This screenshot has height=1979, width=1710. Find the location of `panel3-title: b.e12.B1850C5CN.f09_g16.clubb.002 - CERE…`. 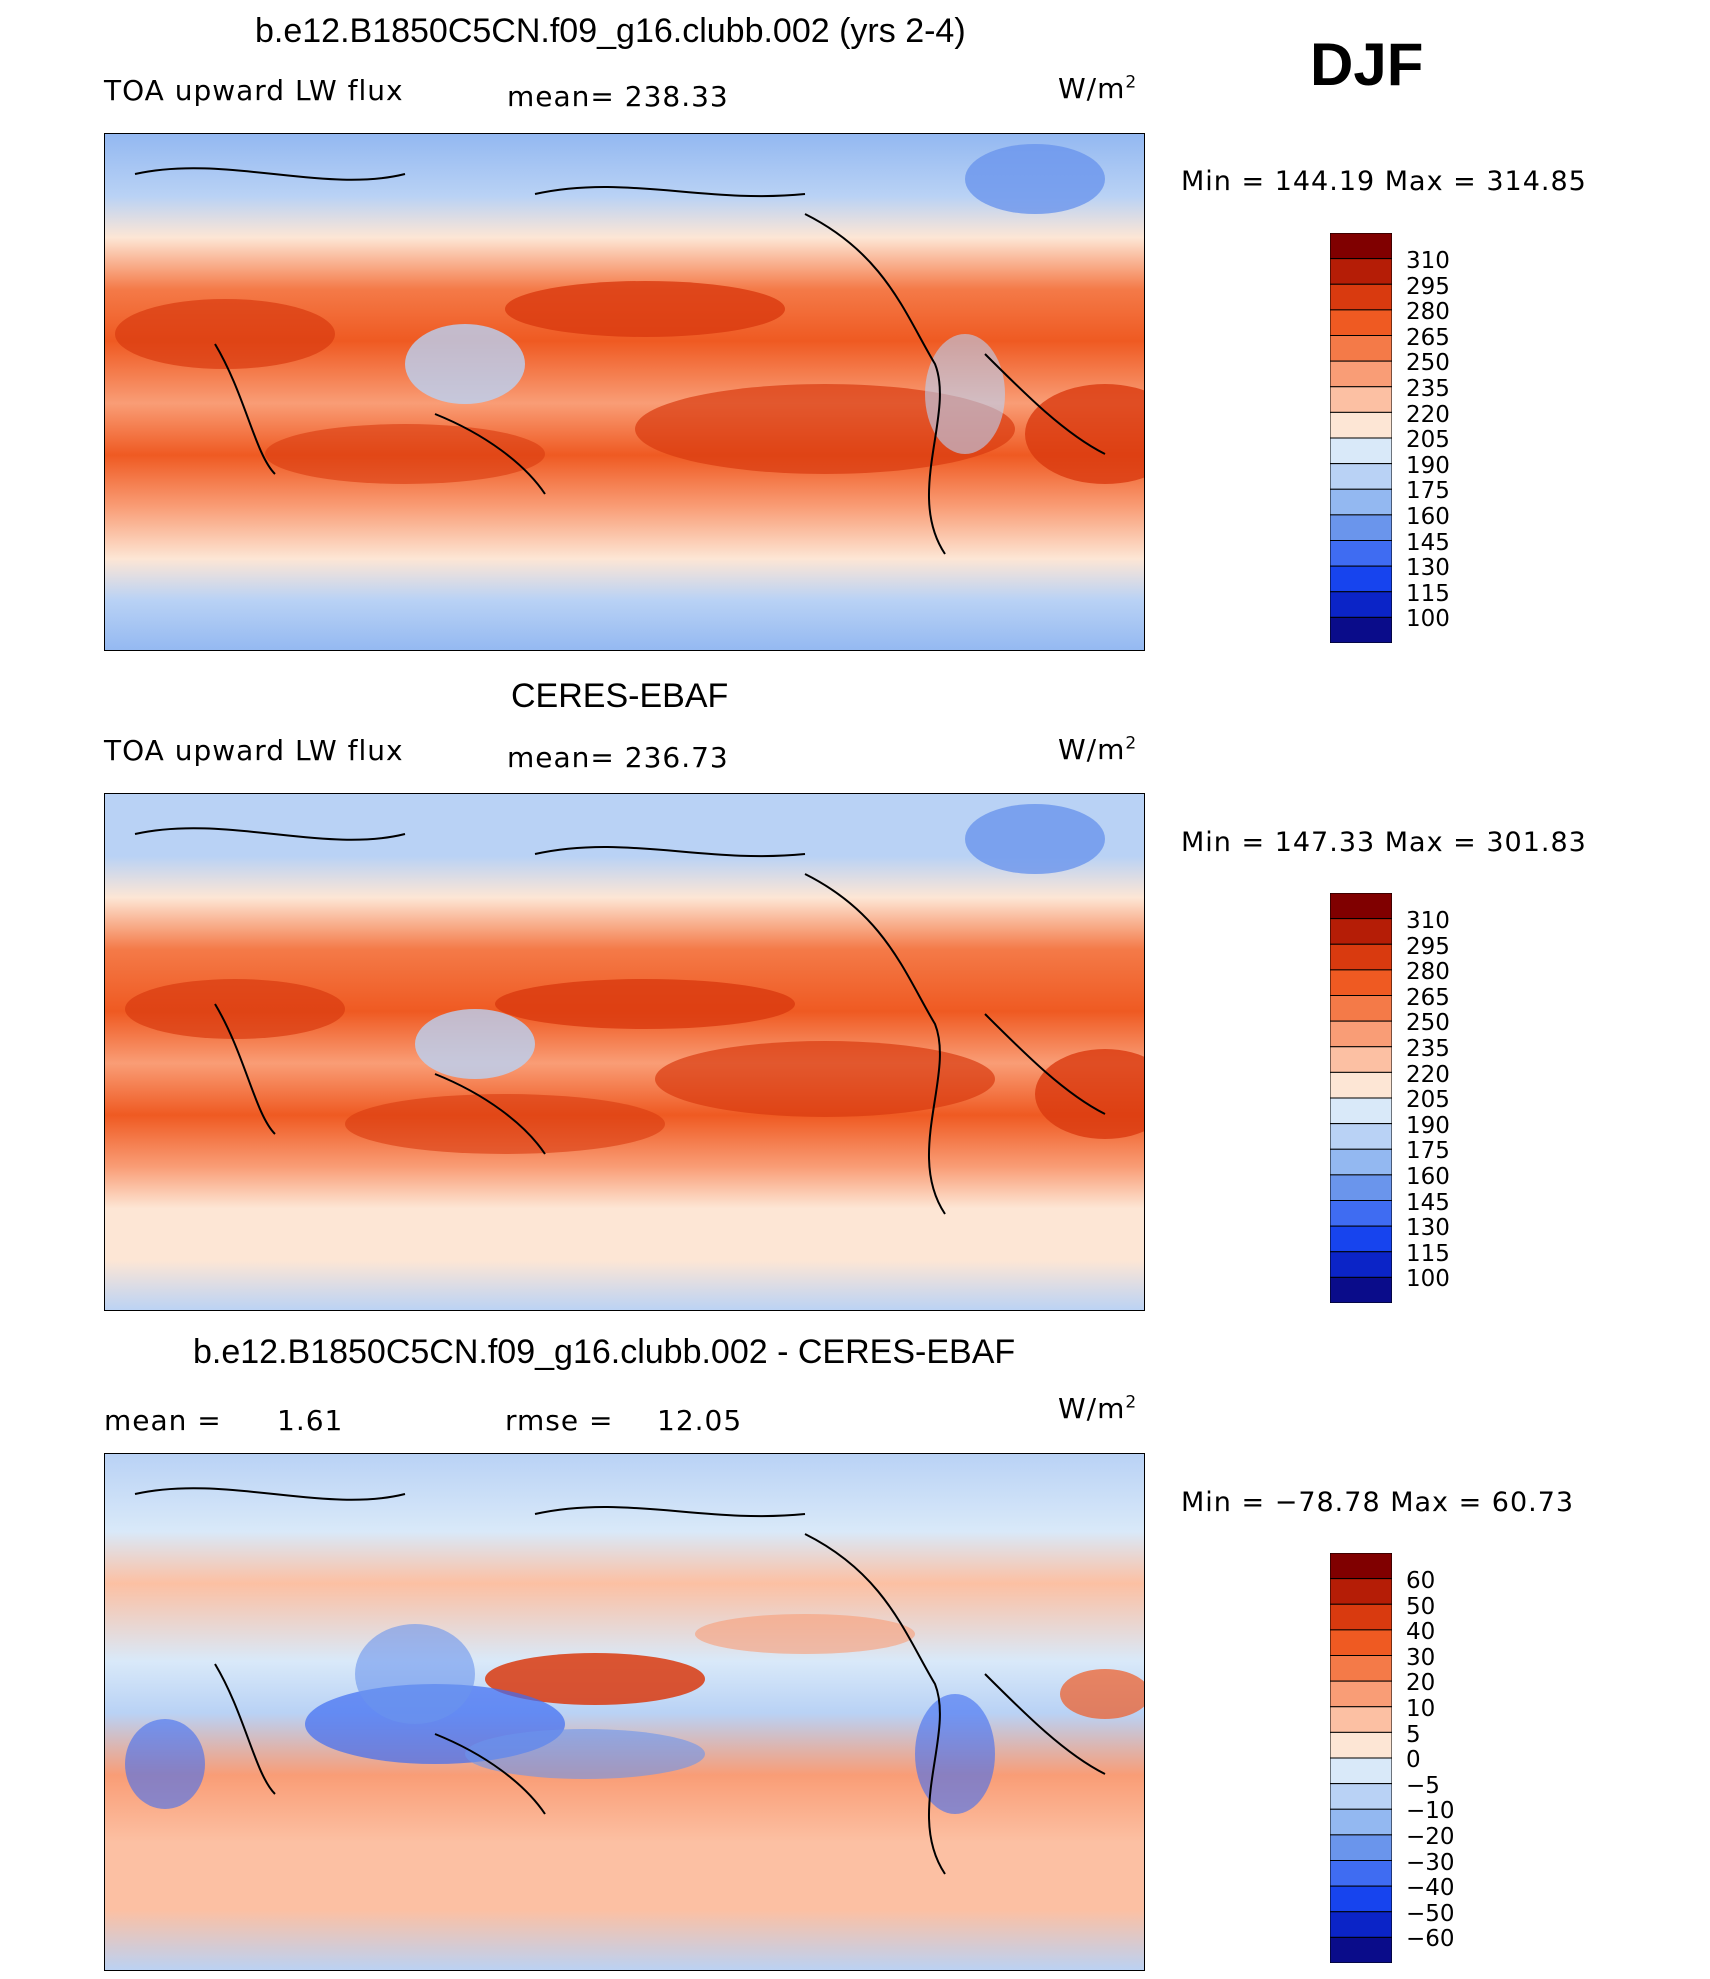

panel3-title: b.e12.B1850C5CN.f09_g16.clubb.002 - CERE… is located at coordinates (604, 1352).